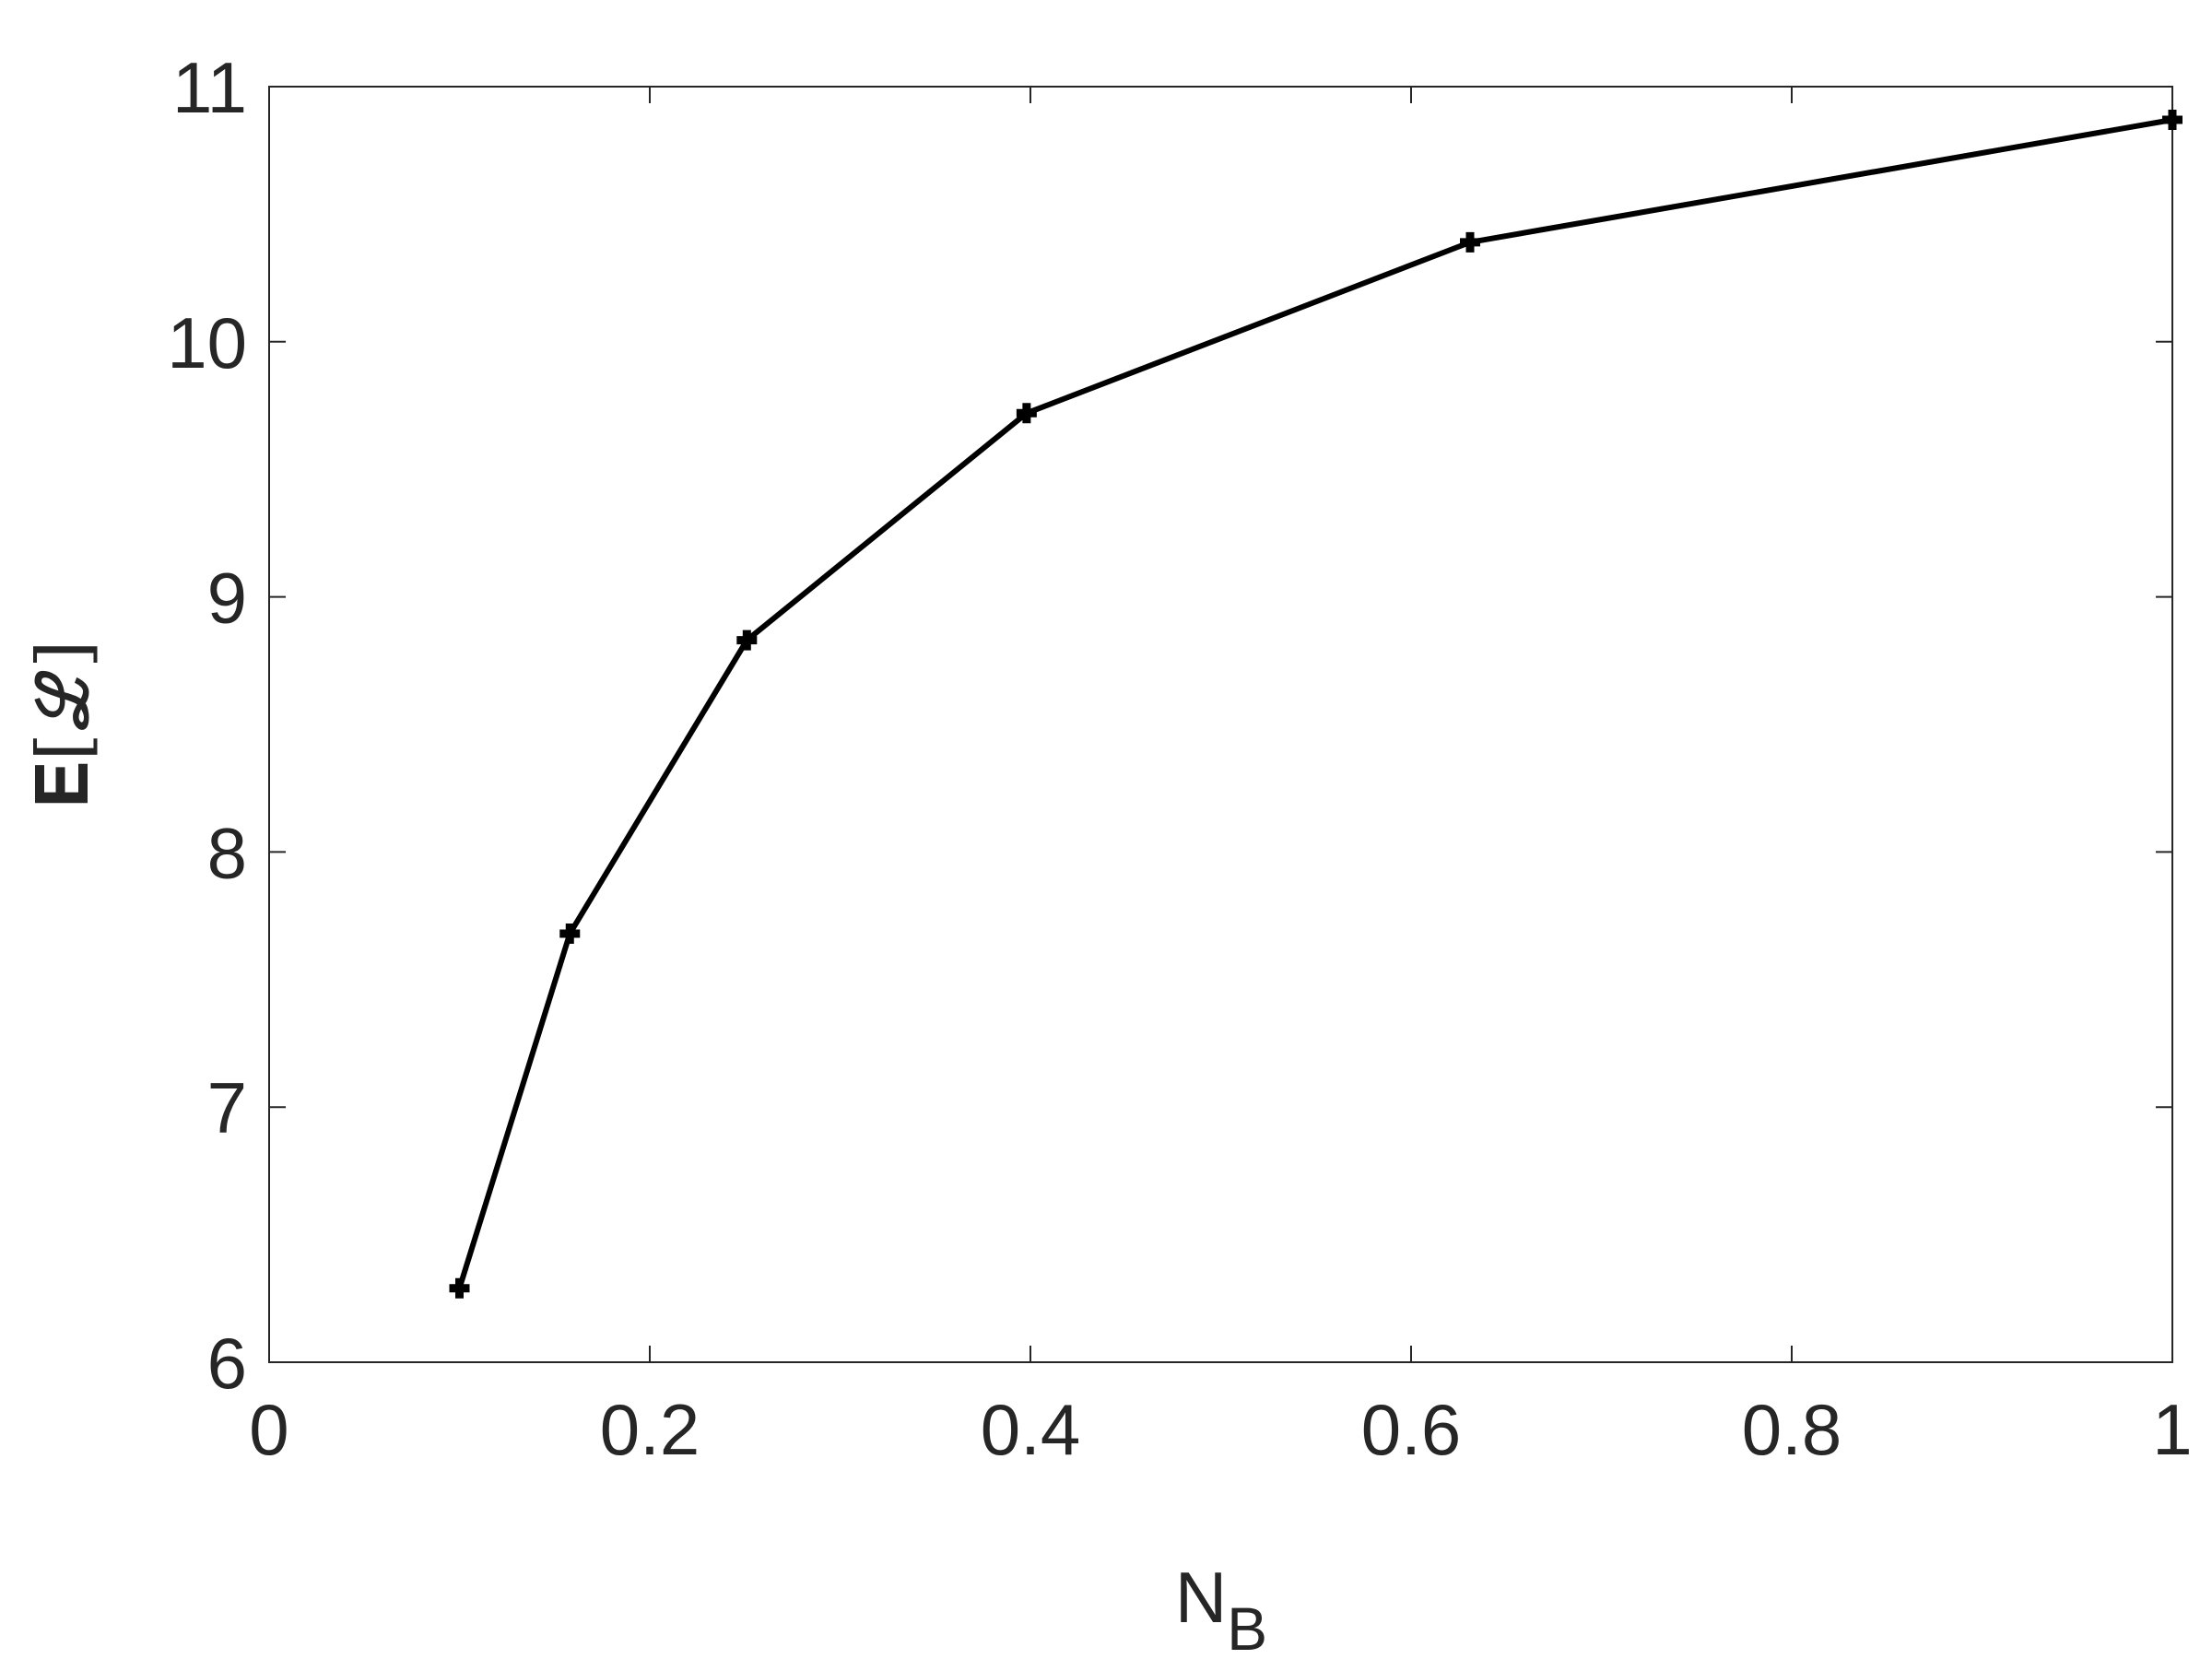 Image resolution: width=2212 pixels, height=1659 pixels. Describe the element at coordinates (1201, 1597) in the screenshot. I see `x-axis-label-main: N` at that location.